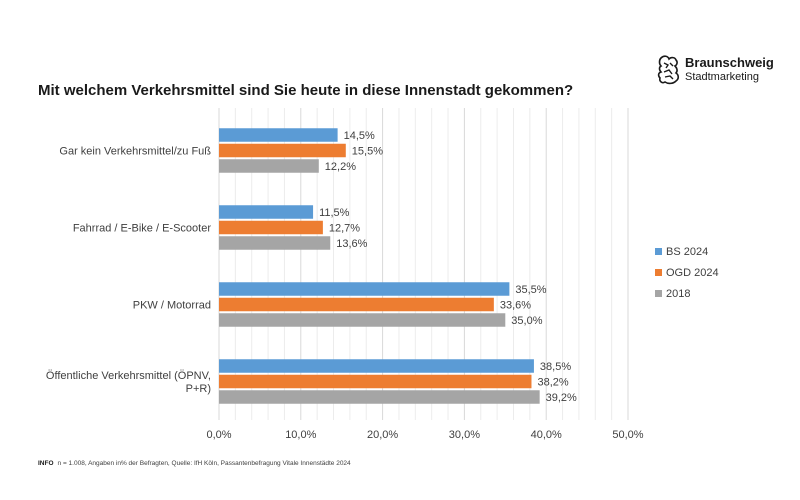 The width and height of the screenshot is (800, 500). What do you see at coordinates (142, 229) in the screenshot?
I see `category-label: Fahrrad / E-Bike / E-Scooter` at bounding box center [142, 229].